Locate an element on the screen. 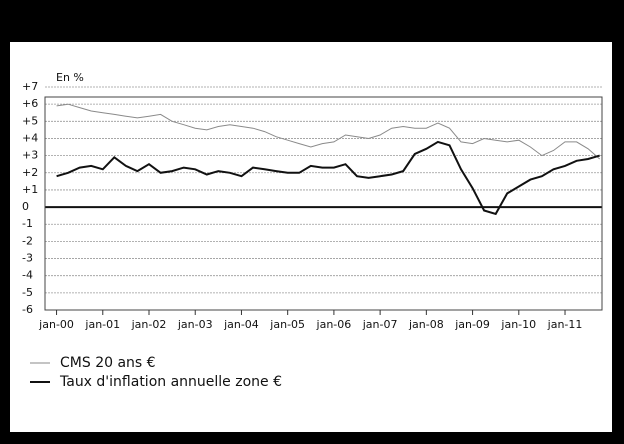 Image resolution: width=624 pixels, height=444 pixels. legend-label: CMS 20 ans € is located at coordinates (108, 363).